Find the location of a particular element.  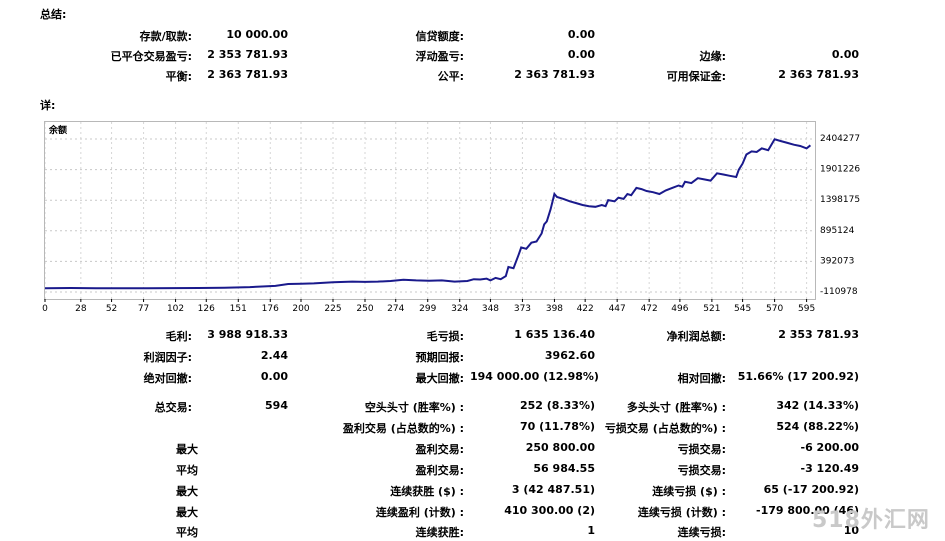

x-tick-label: 200 is located at coordinates (300, 309).